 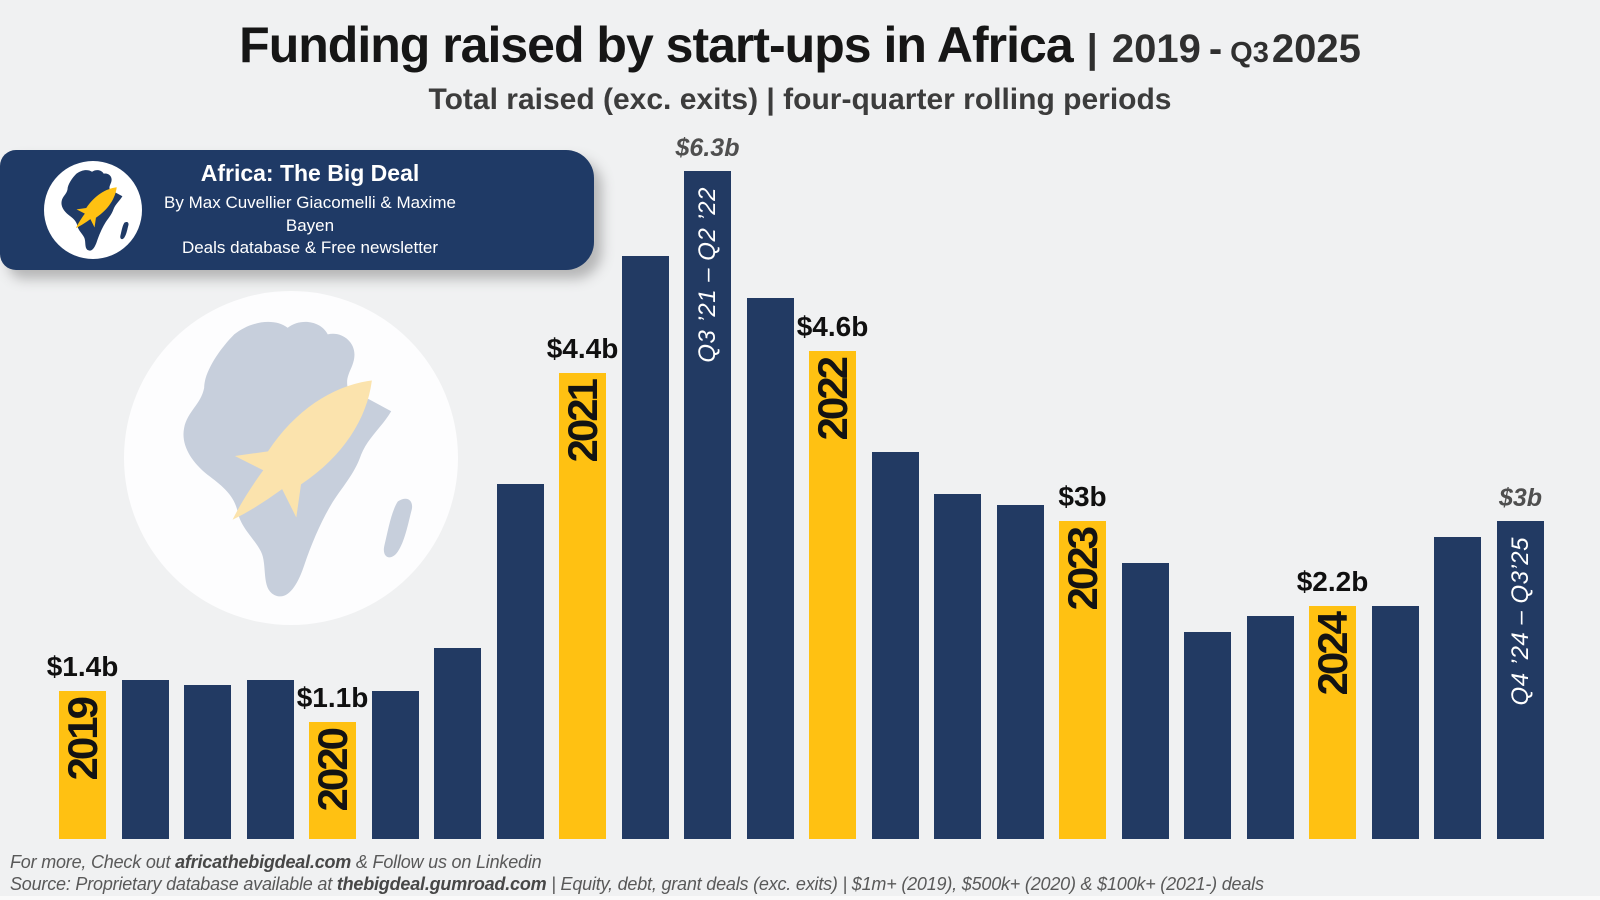 I want to click on bar-period-1-2019: 2019 $1.4b, so click(x=82, y=745).